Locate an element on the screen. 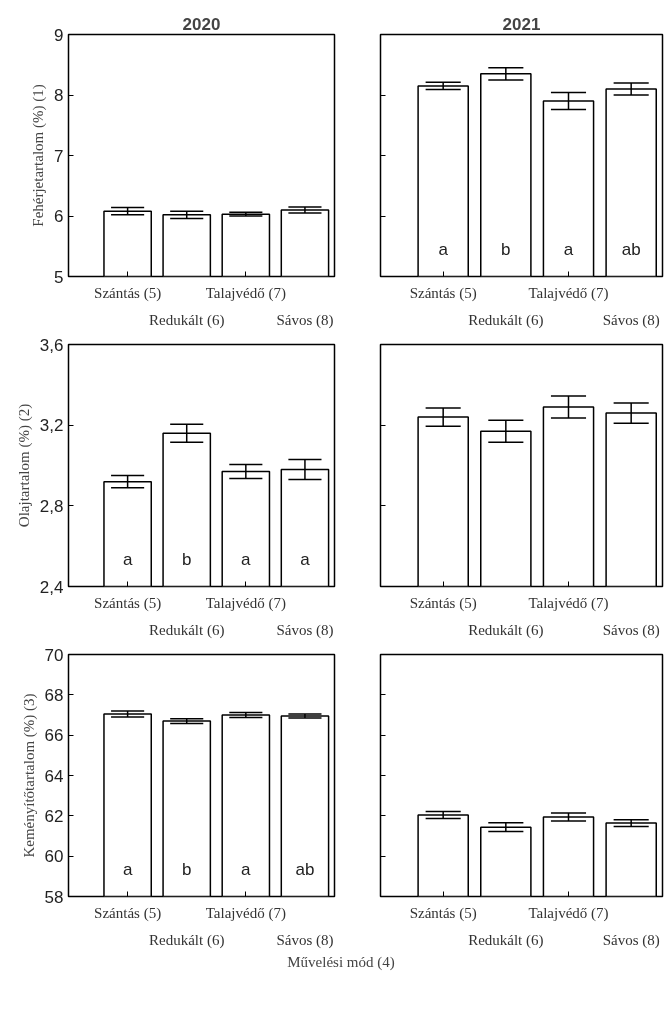  y-tick-label: 66 is located at coordinates (54, 736).